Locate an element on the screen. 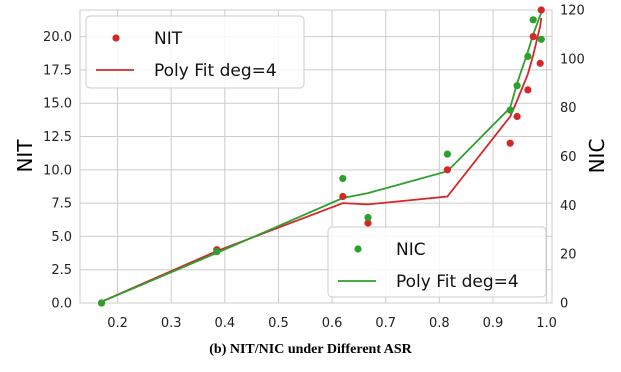 The width and height of the screenshot is (621, 372). left-y-tick-label: 10.0 is located at coordinates (57, 170).